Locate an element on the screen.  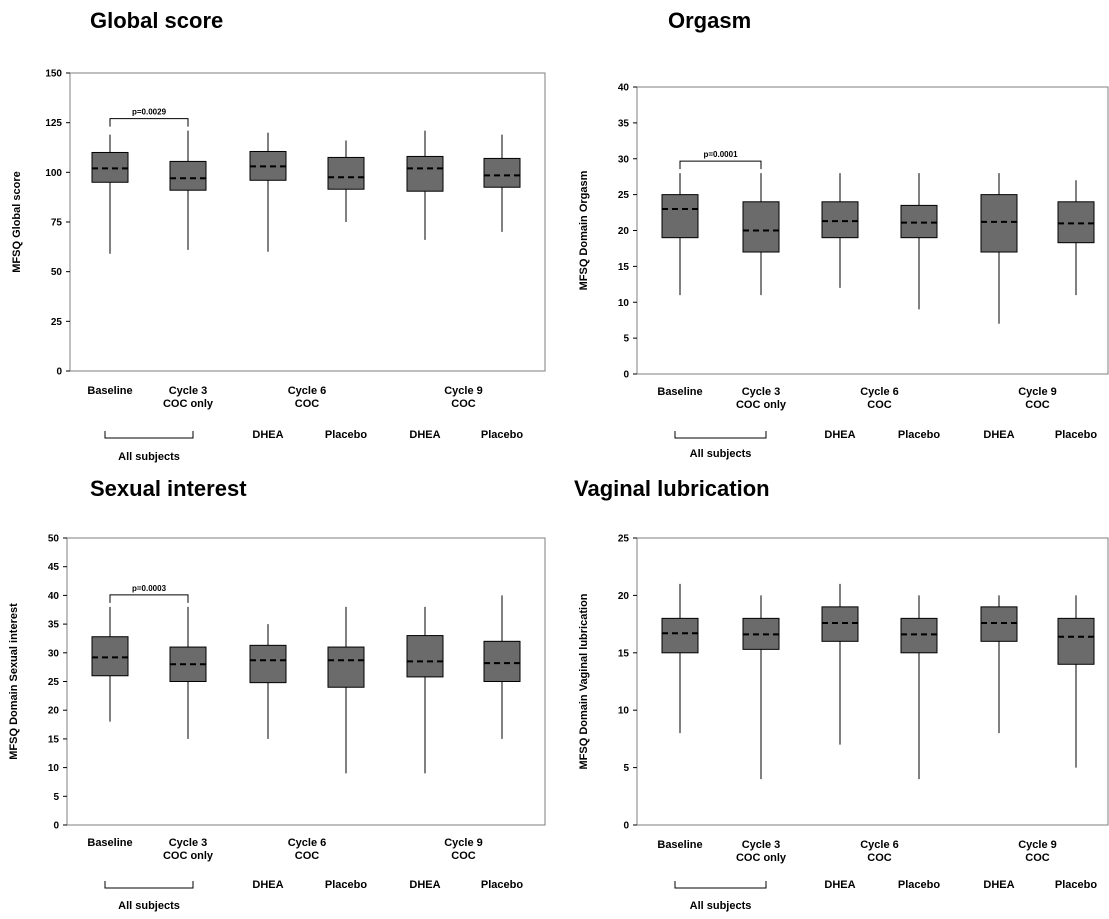
y-tick-label: 30 is located at coordinates (54, 653).